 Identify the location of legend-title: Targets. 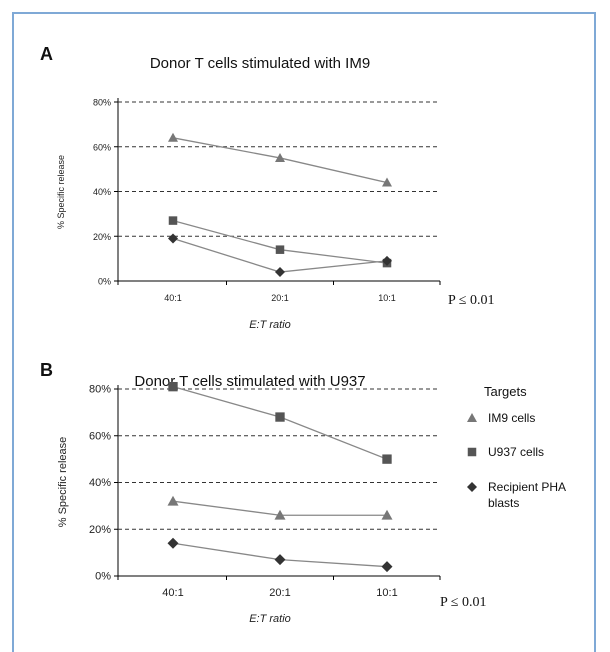
(505, 391).